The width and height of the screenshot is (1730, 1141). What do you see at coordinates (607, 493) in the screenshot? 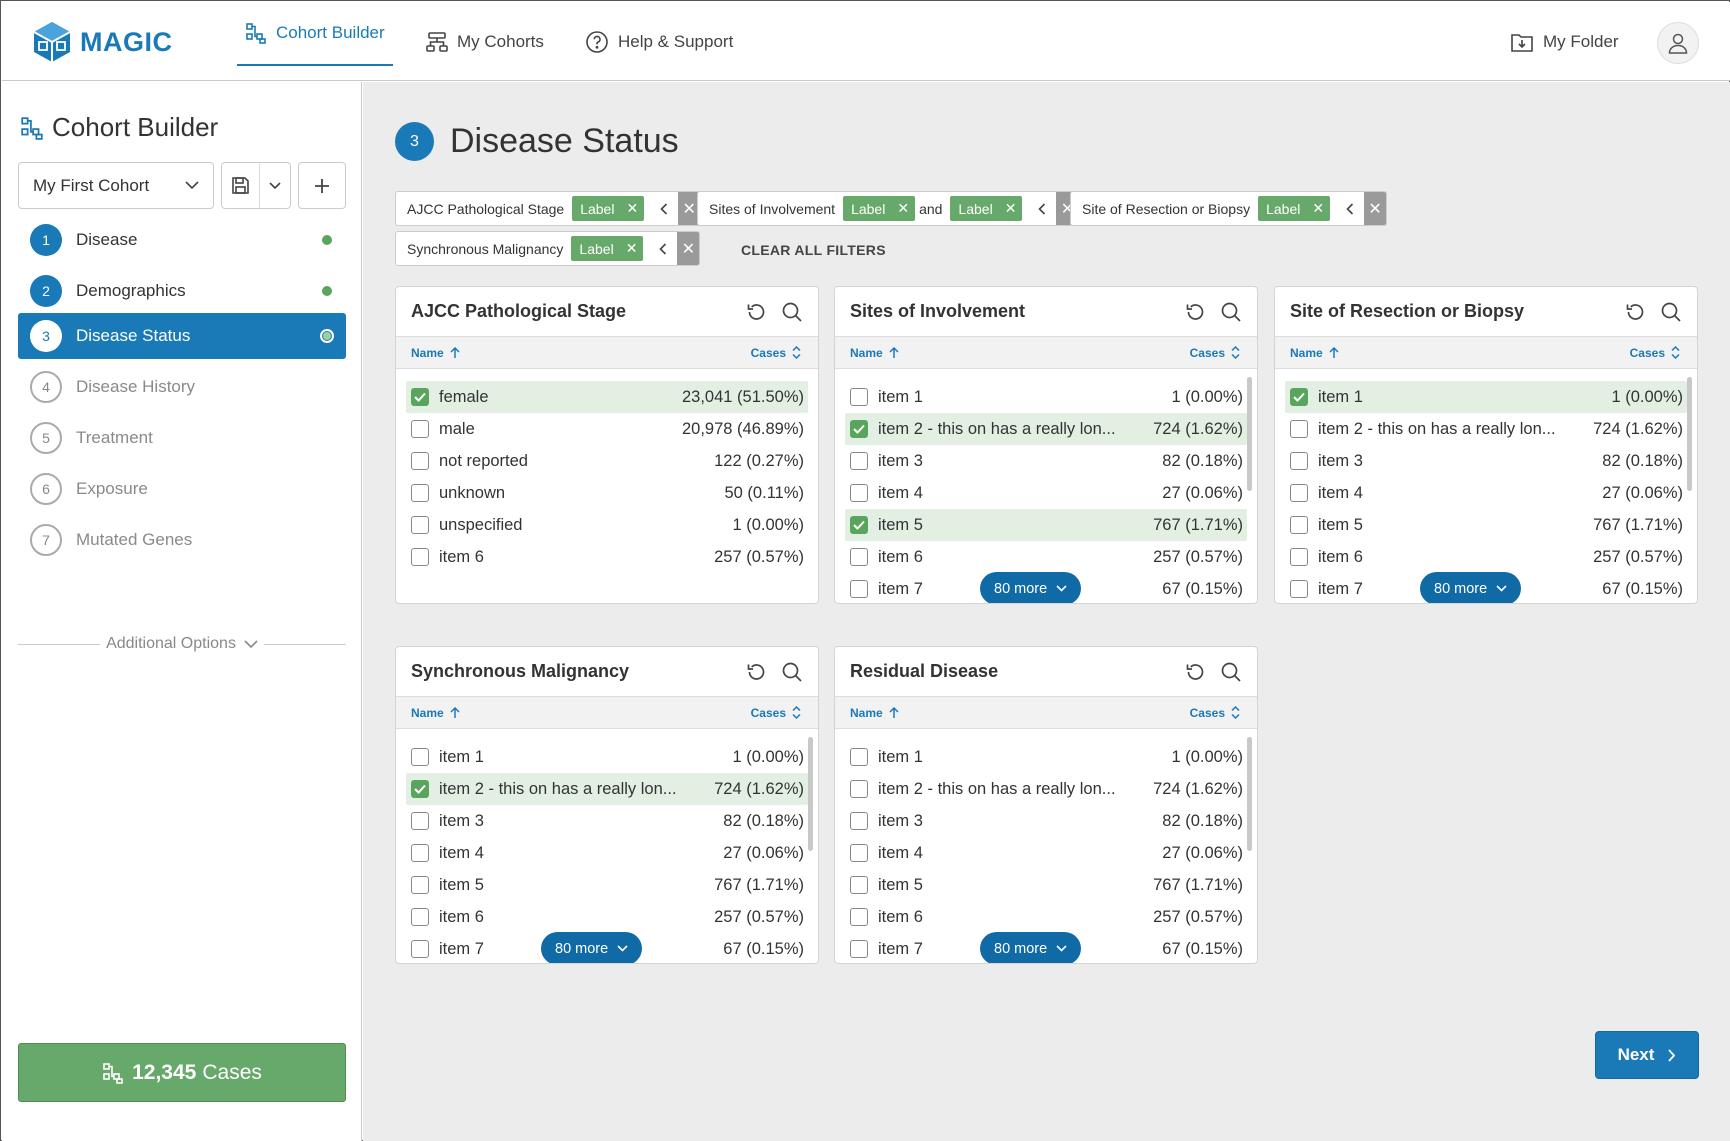
I see `facet-row: unknown 50 (0.11%)` at bounding box center [607, 493].